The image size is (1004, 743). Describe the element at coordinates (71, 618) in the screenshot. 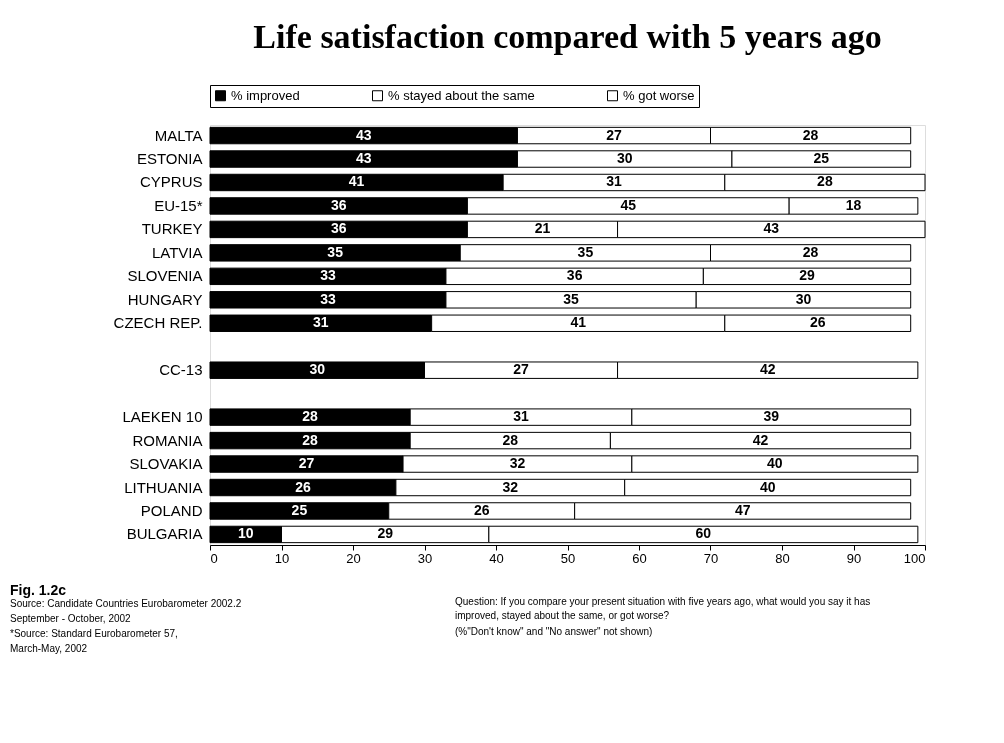

I see `text: September - October, 2002` at that location.